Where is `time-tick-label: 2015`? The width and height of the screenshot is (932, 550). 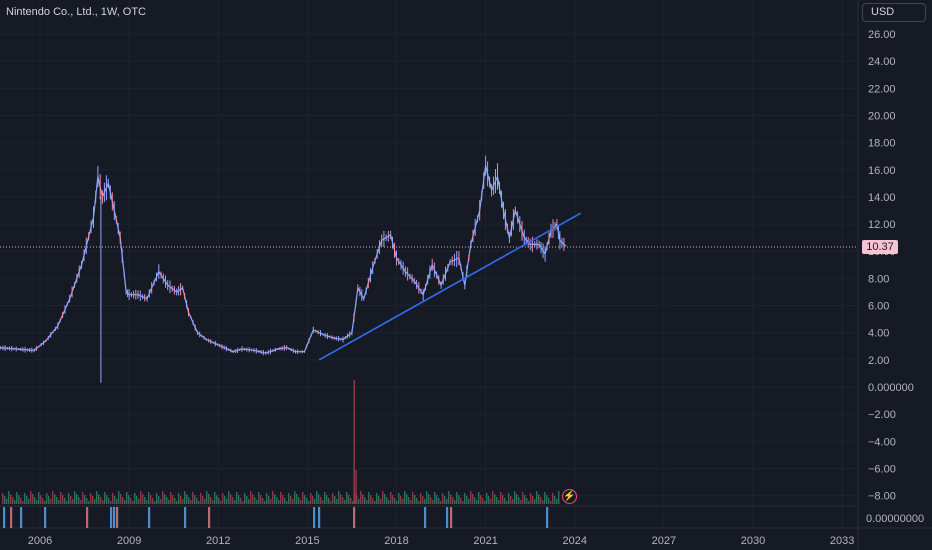 time-tick-label: 2015 is located at coordinates (307, 541).